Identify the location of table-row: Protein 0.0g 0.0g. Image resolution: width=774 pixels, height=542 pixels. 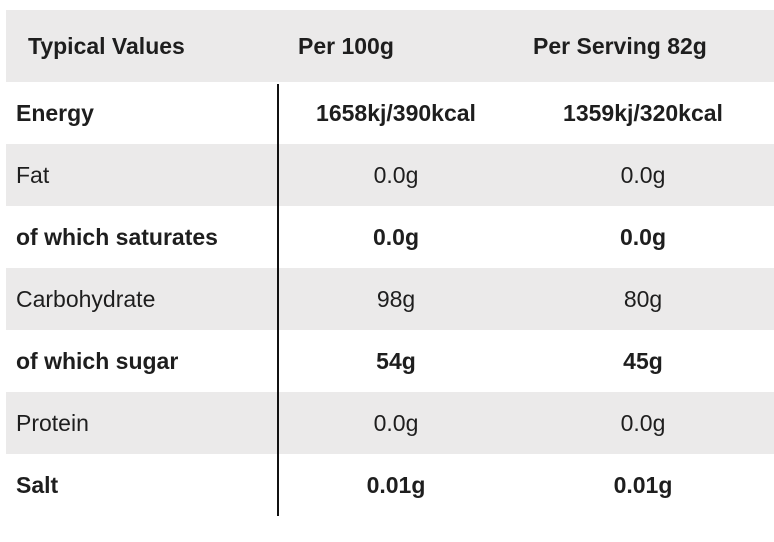
(390, 423).